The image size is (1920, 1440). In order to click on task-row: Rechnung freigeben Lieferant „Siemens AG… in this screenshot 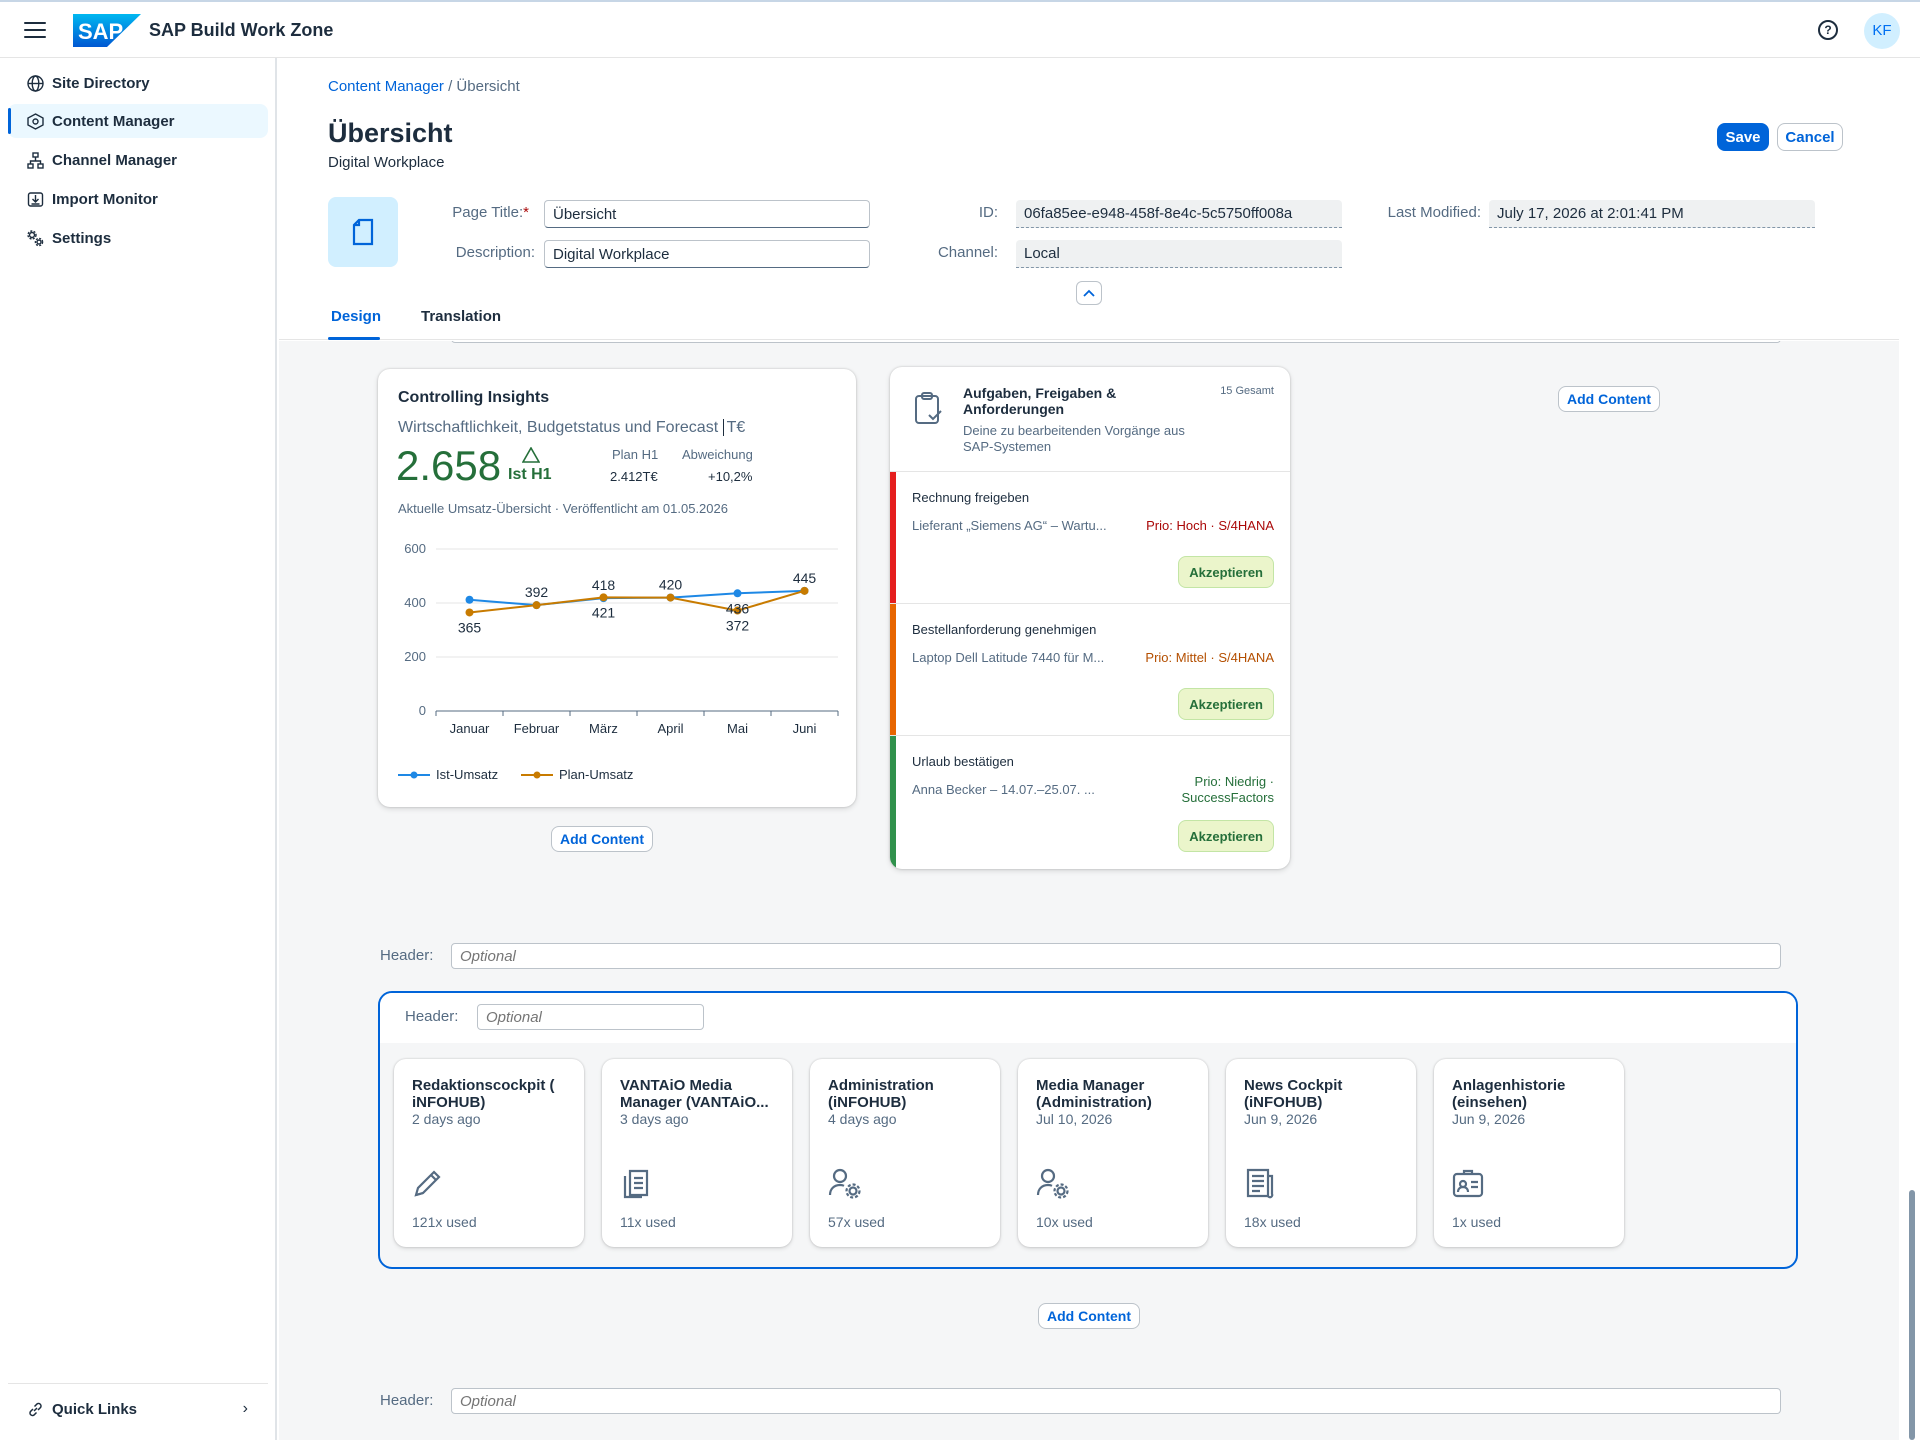, I will do `click(1090, 537)`.